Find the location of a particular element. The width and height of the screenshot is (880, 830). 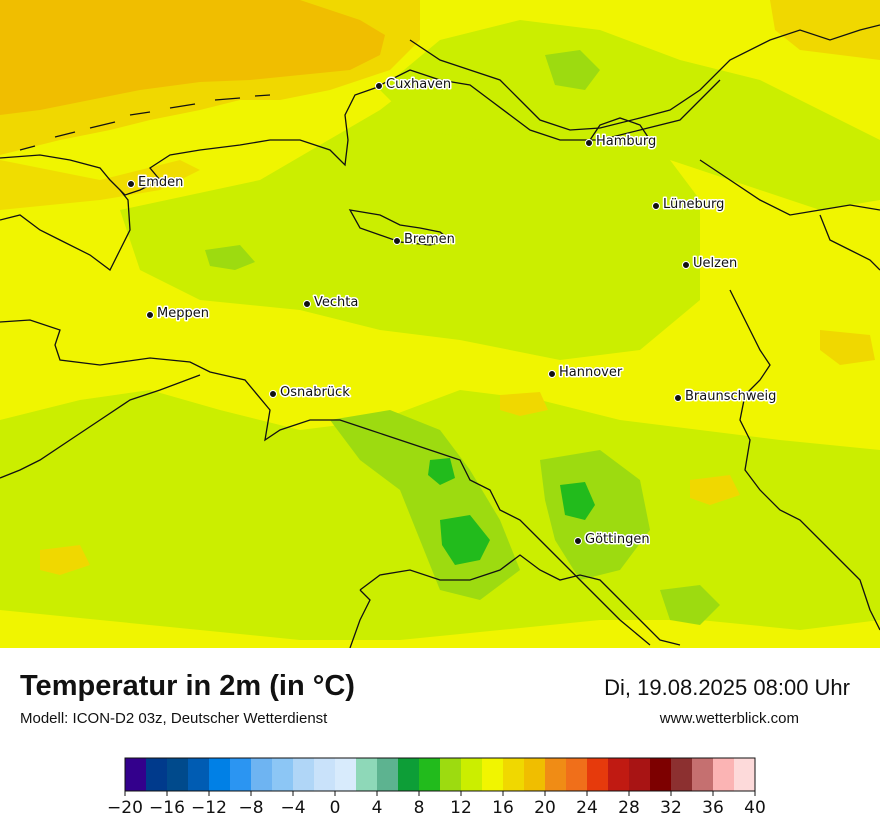

legend-tick-label: 40 is located at coordinates (755, 808).